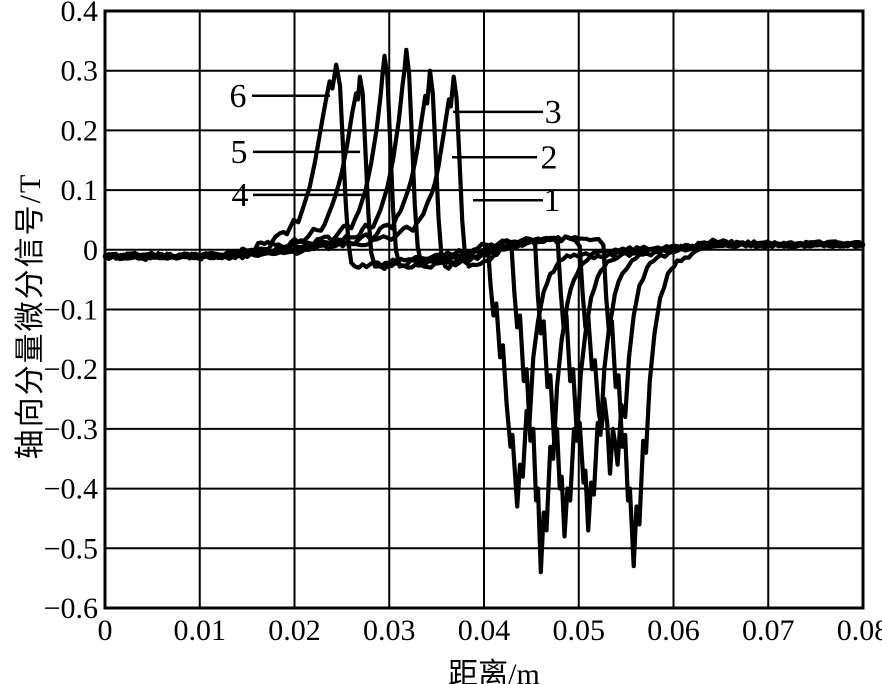 The image size is (882, 684). I want to click on curve-label-2: 2, so click(548, 157).